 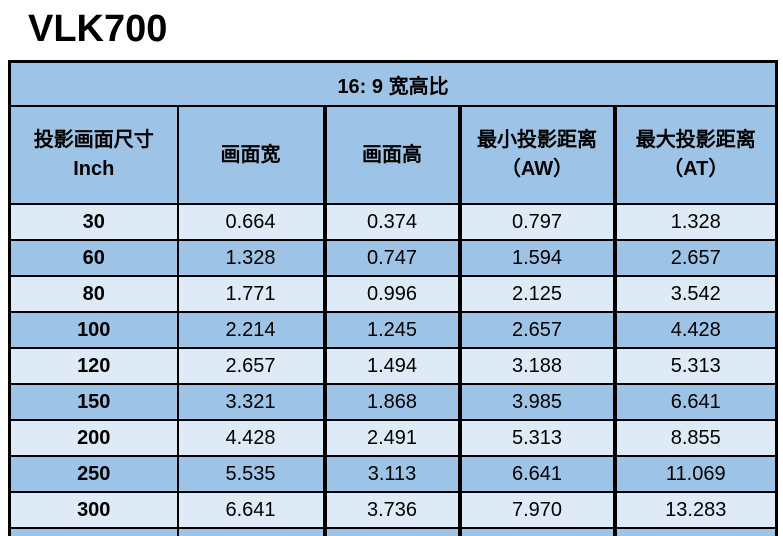 I want to click on table-row: 80 1.771 0.996 2.125 3.542, so click(x=393, y=294).